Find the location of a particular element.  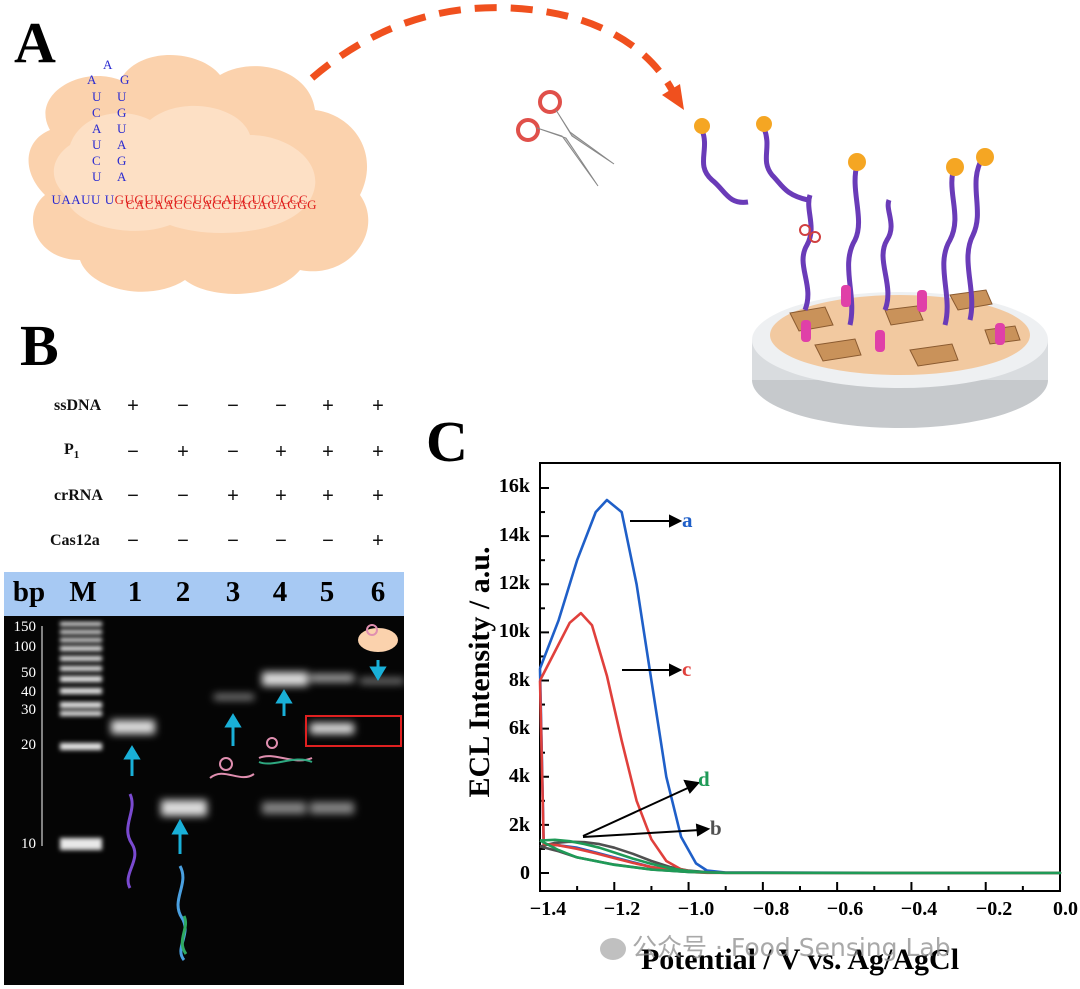

gel-header-bp: bp is located at coordinates (29, 592).